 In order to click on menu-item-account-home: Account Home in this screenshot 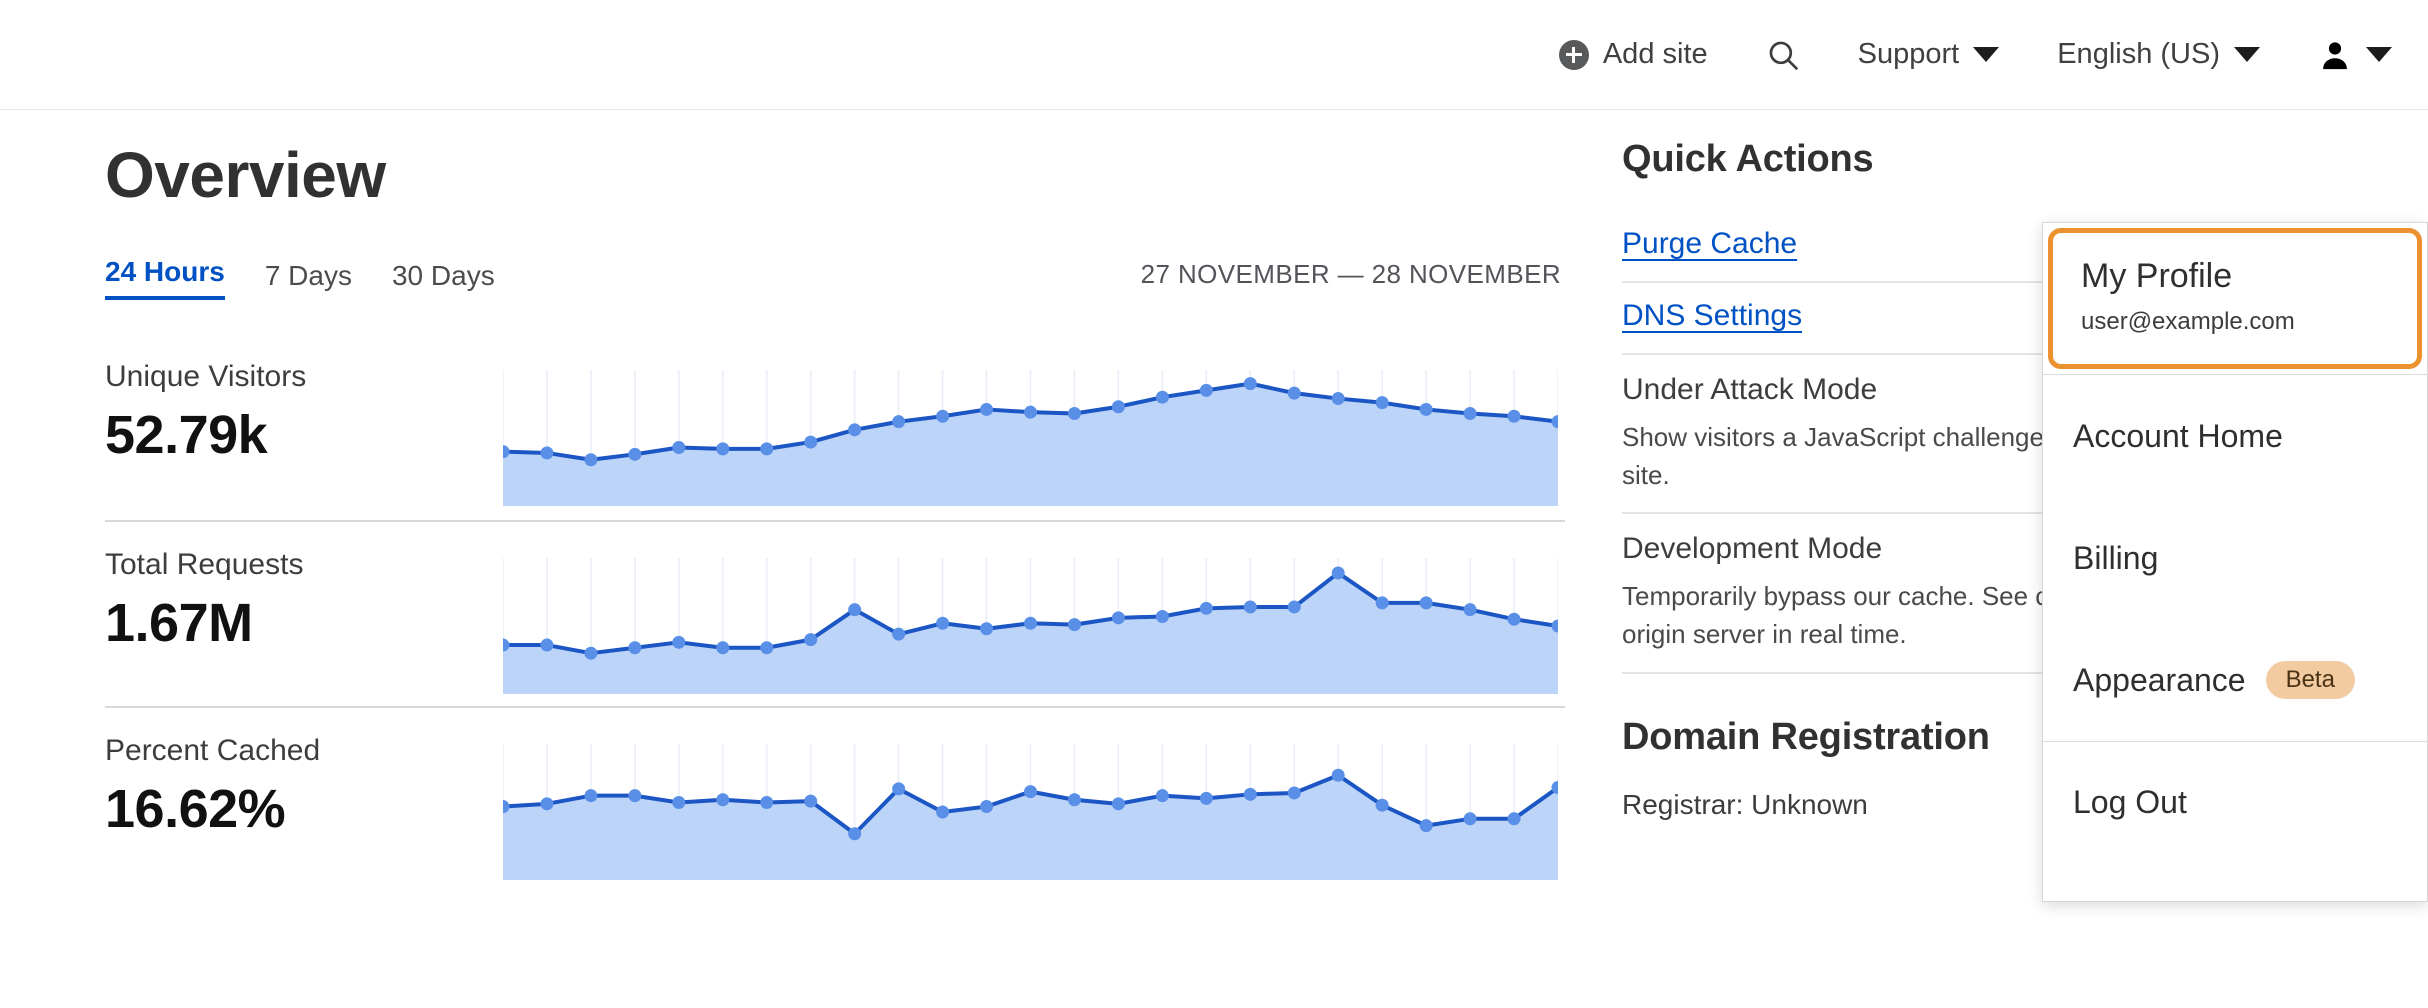, I will do `click(2235, 436)`.